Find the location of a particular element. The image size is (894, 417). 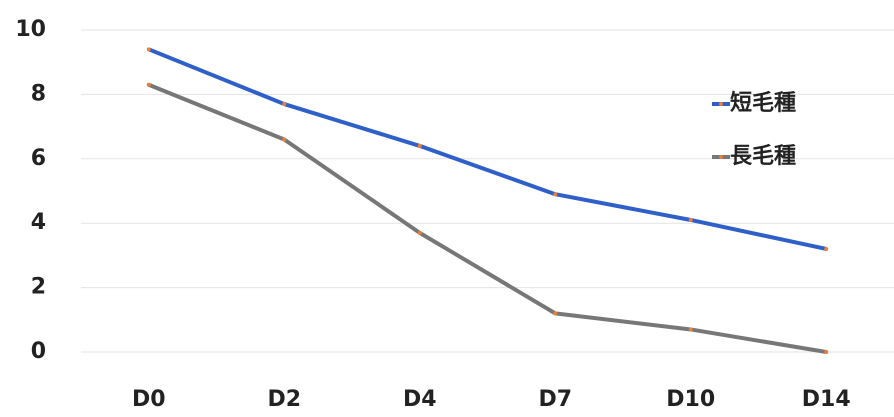

x-tick-label: D0 is located at coordinates (149, 399).